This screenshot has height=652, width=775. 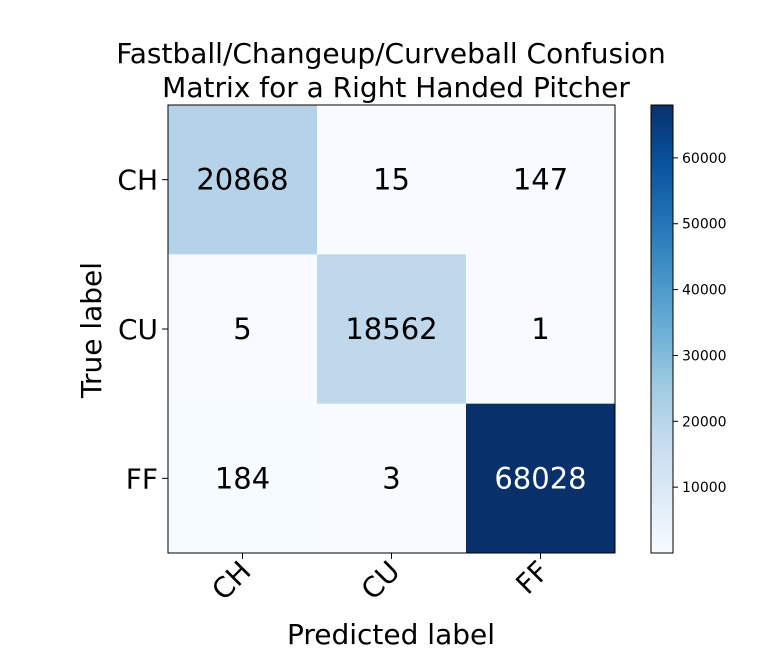 I want to click on colorbar-ticks: 10000 20000 30000 40000 50000 60000, so click(x=700, y=323).